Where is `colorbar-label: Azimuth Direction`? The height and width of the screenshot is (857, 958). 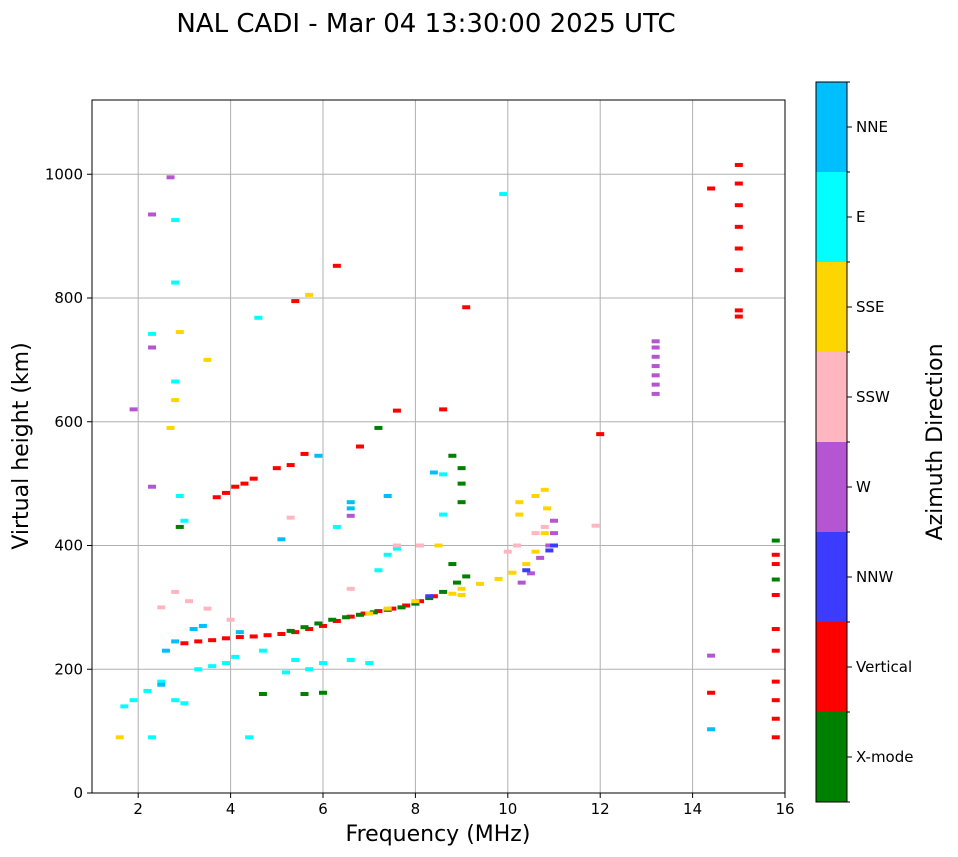
colorbar-label: Azimuth Direction is located at coordinates (935, 441).